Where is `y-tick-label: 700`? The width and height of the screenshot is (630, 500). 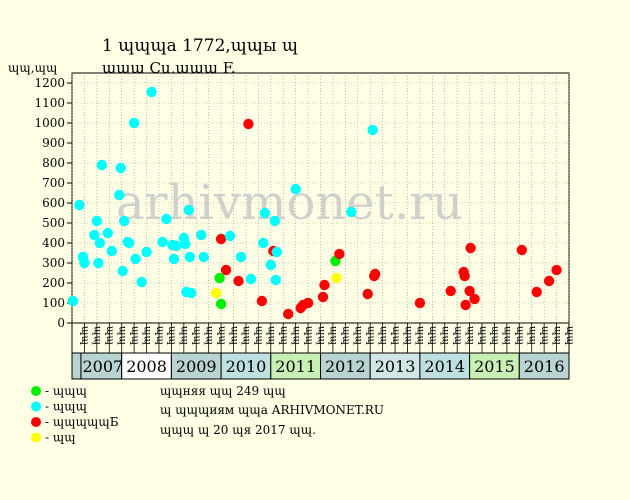 y-tick-label: 700 is located at coordinates (53, 183).